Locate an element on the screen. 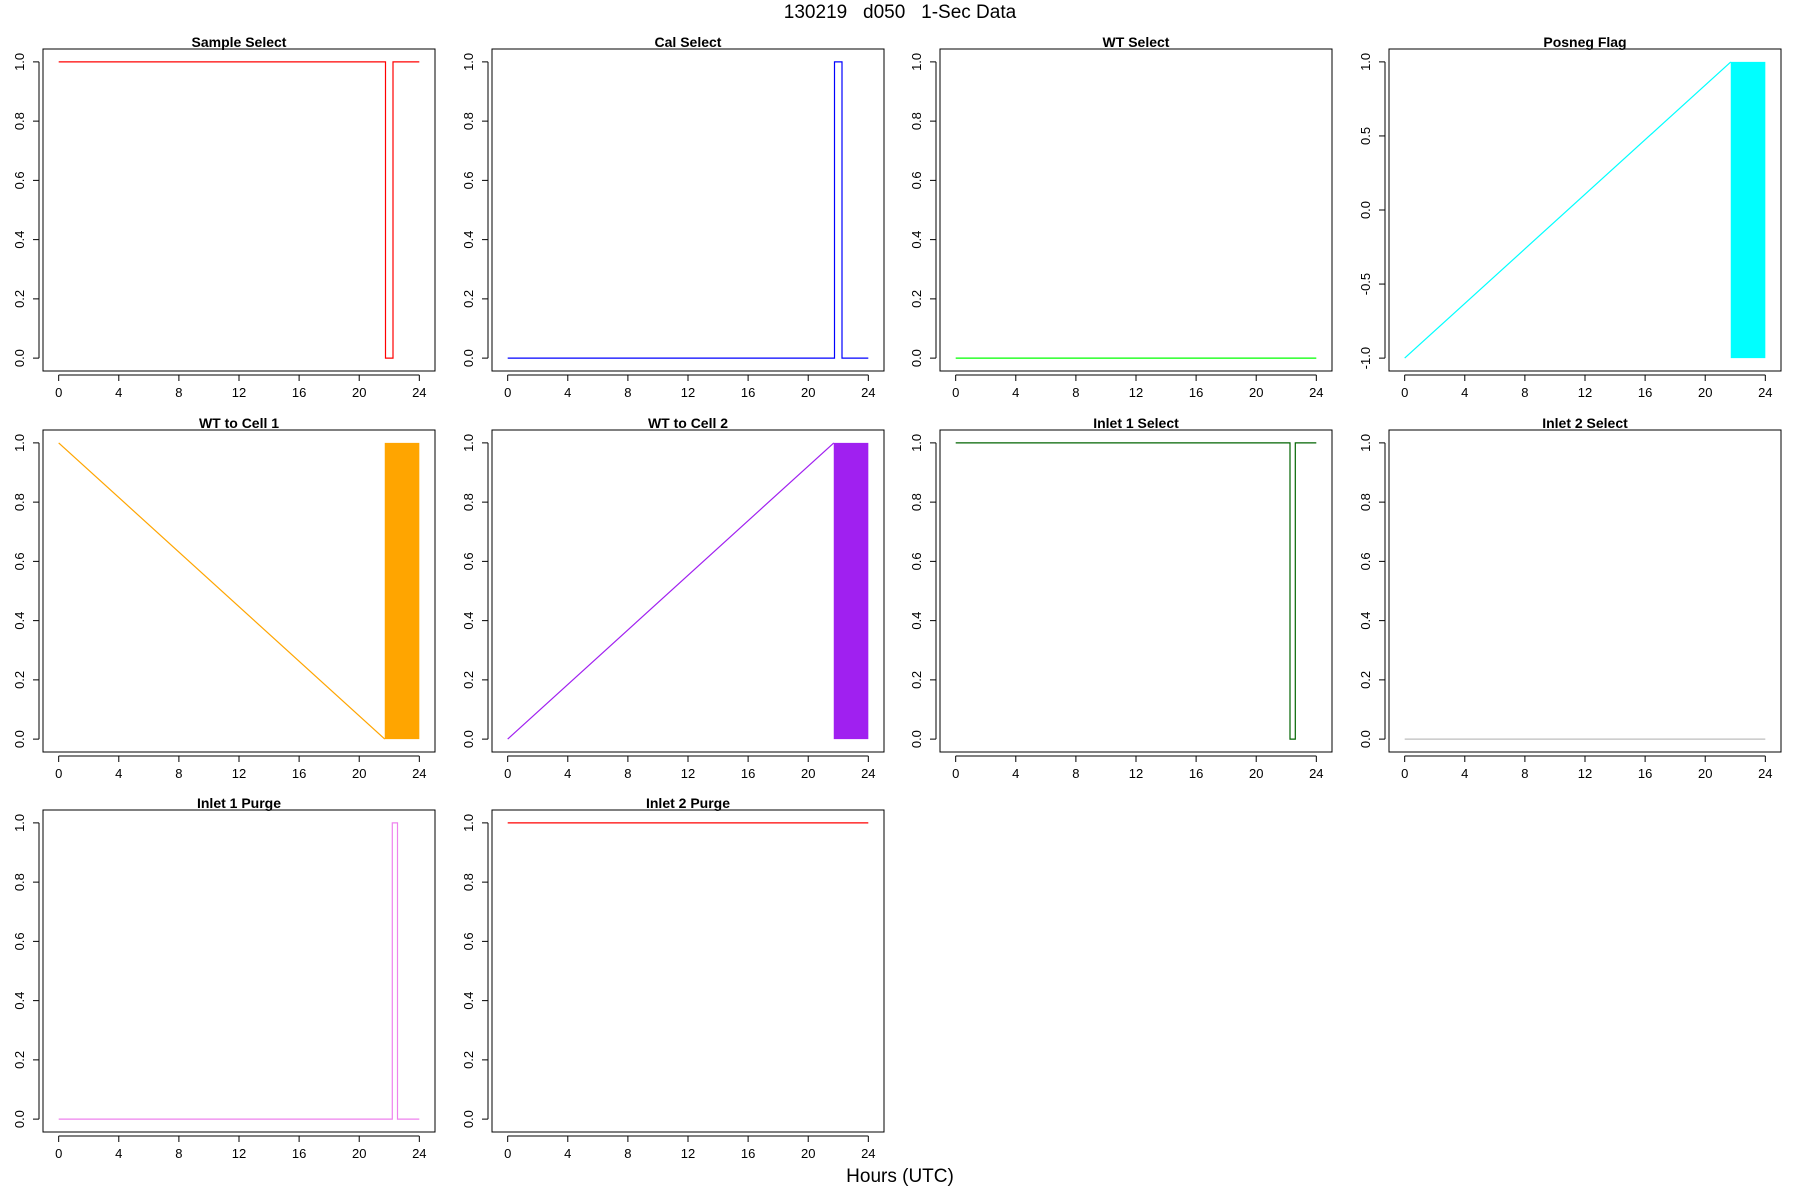 This screenshot has height=1200, width=1800. page-title: 130219 d050 1-Sec Data is located at coordinates (900, 12).